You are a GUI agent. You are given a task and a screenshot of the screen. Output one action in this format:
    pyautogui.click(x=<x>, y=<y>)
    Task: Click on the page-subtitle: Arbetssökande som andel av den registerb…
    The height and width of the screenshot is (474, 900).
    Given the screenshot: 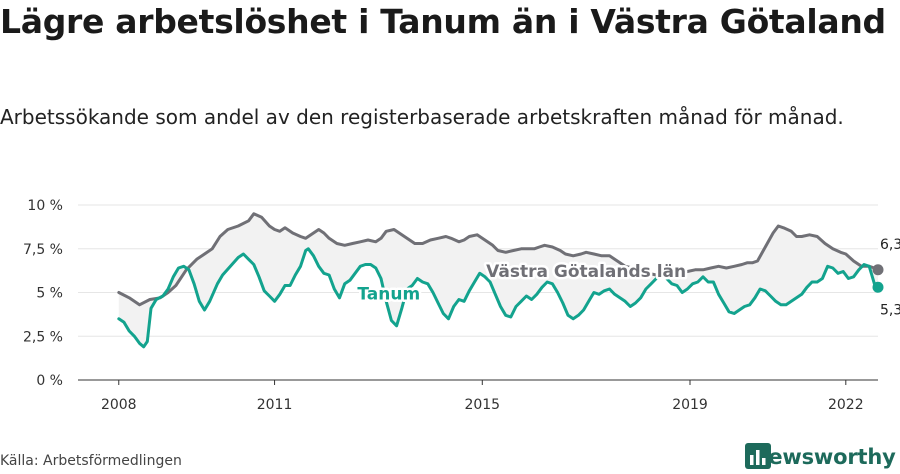 What is the action you would take?
    pyautogui.click(x=422, y=117)
    